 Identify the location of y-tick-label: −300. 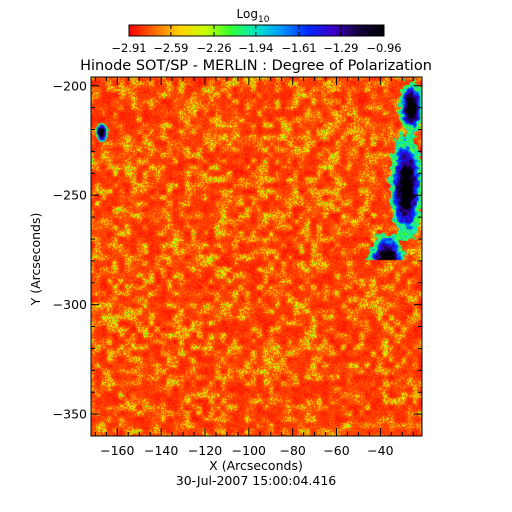
(70, 304).